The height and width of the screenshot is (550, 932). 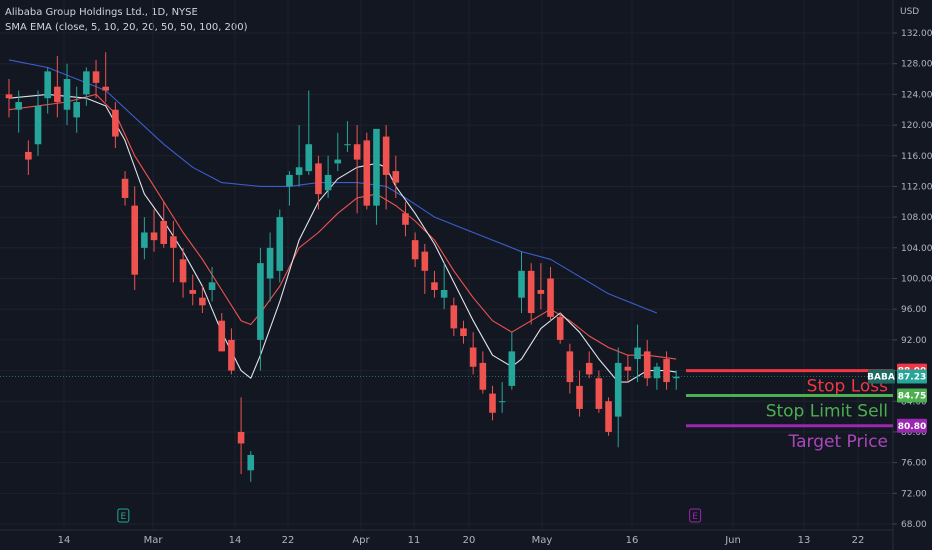 What do you see at coordinates (916, 157) in the screenshot?
I see `price-tick-label: 116.00` at bounding box center [916, 157].